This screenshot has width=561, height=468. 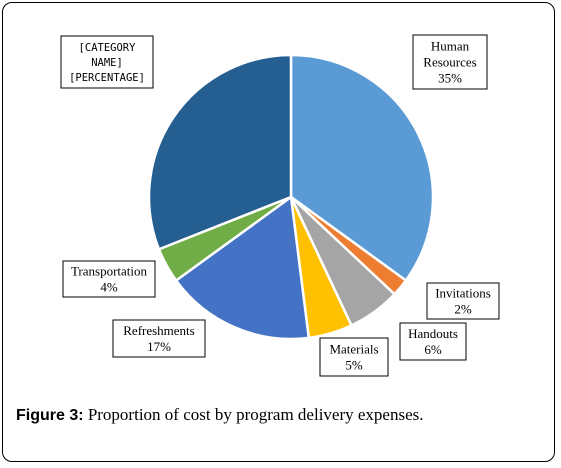 What do you see at coordinates (354, 364) in the screenshot?
I see `label-text-materials-1: 5%` at bounding box center [354, 364].